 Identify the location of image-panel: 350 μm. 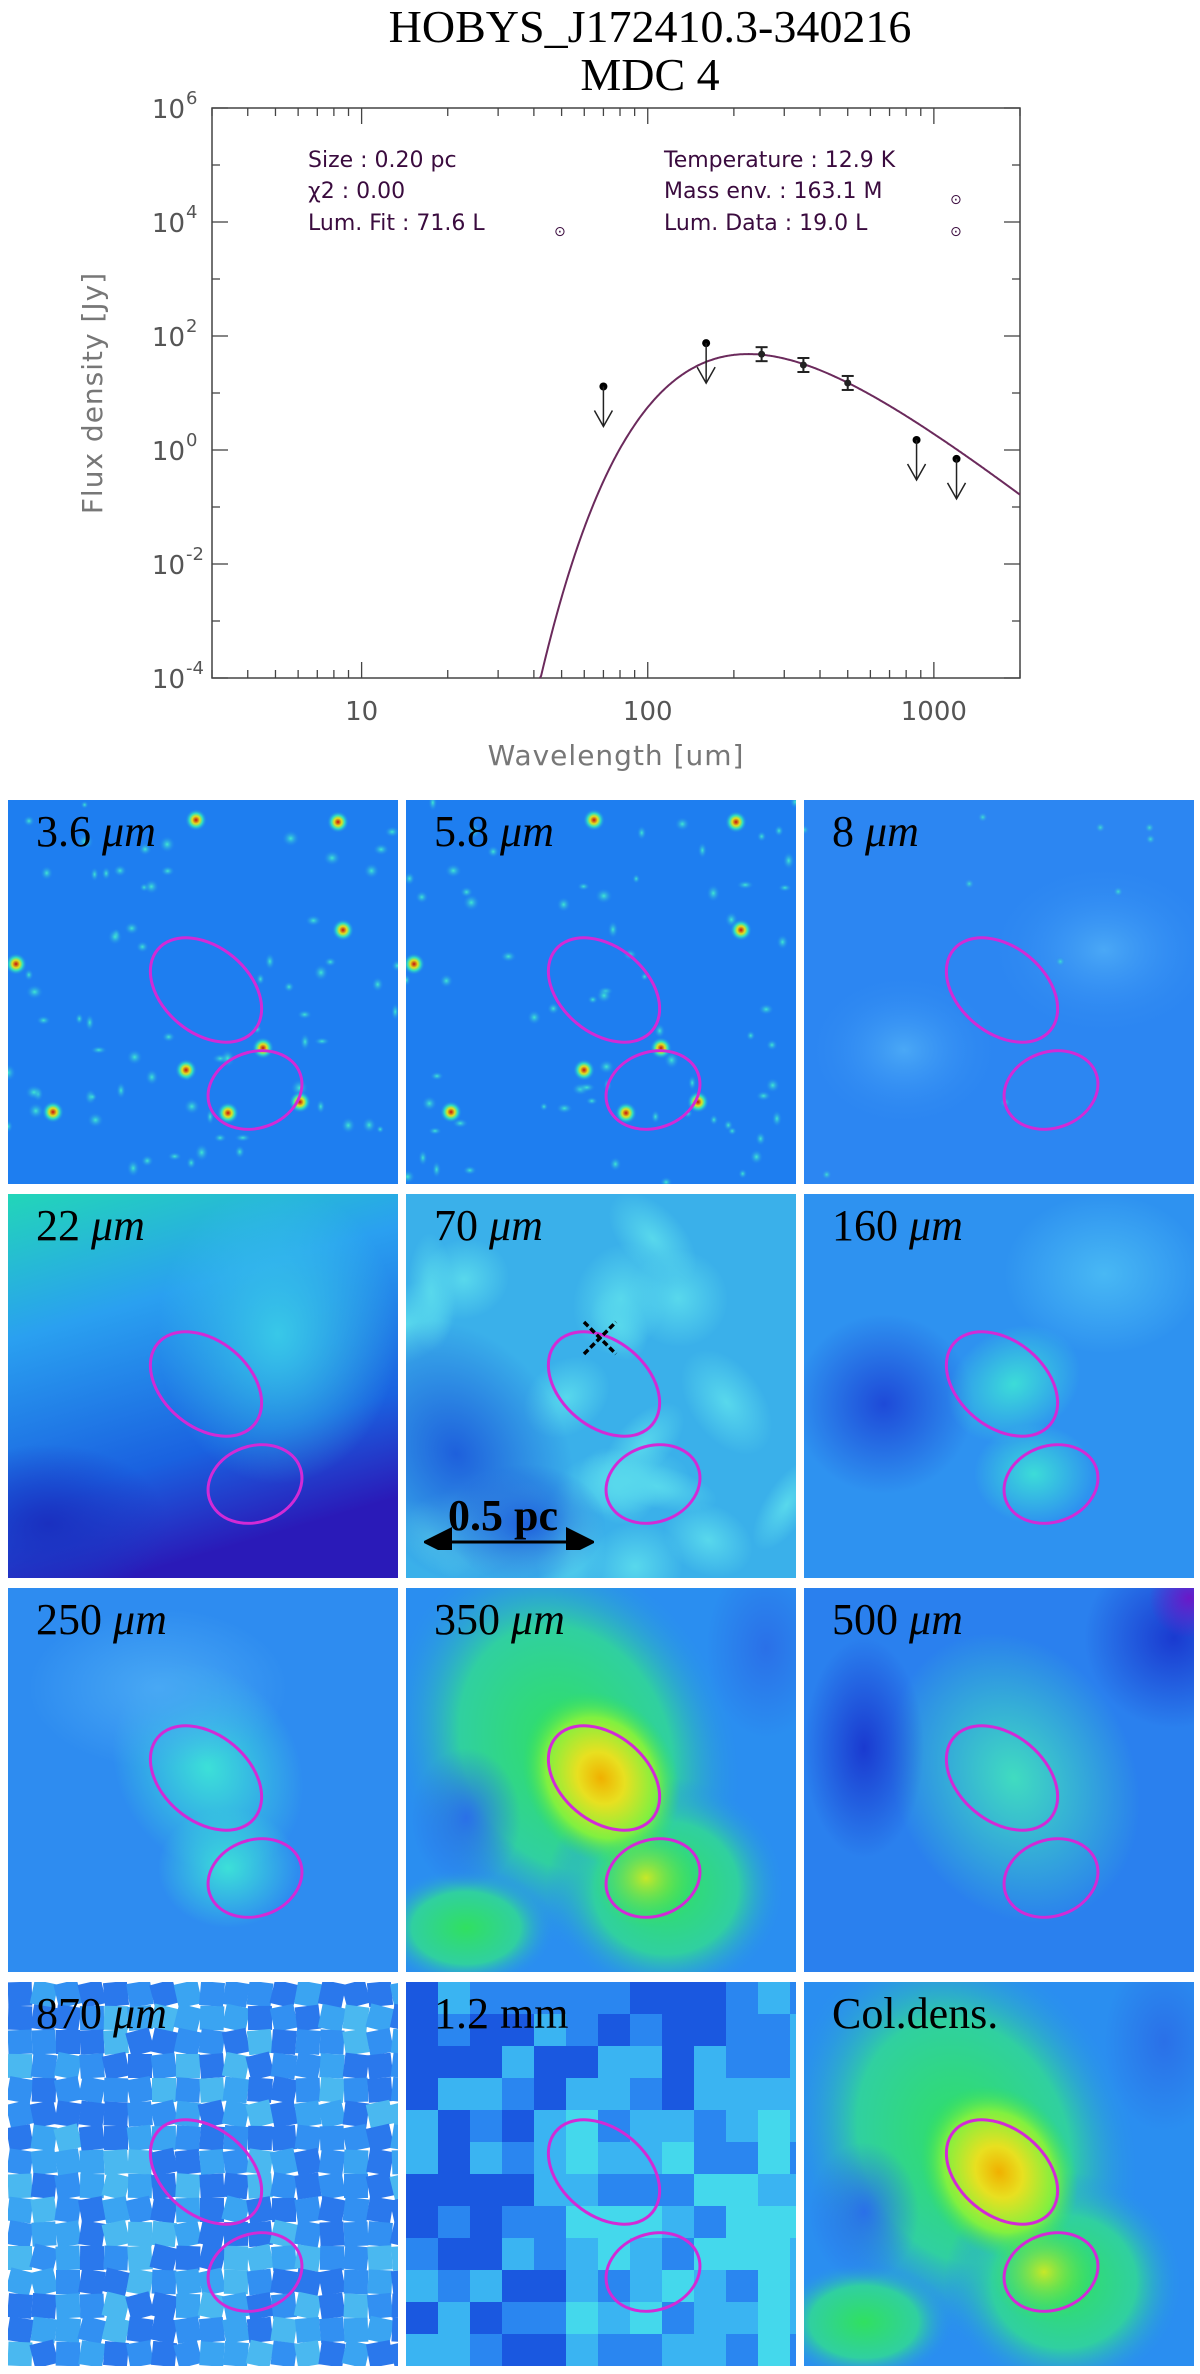
(601, 1780).